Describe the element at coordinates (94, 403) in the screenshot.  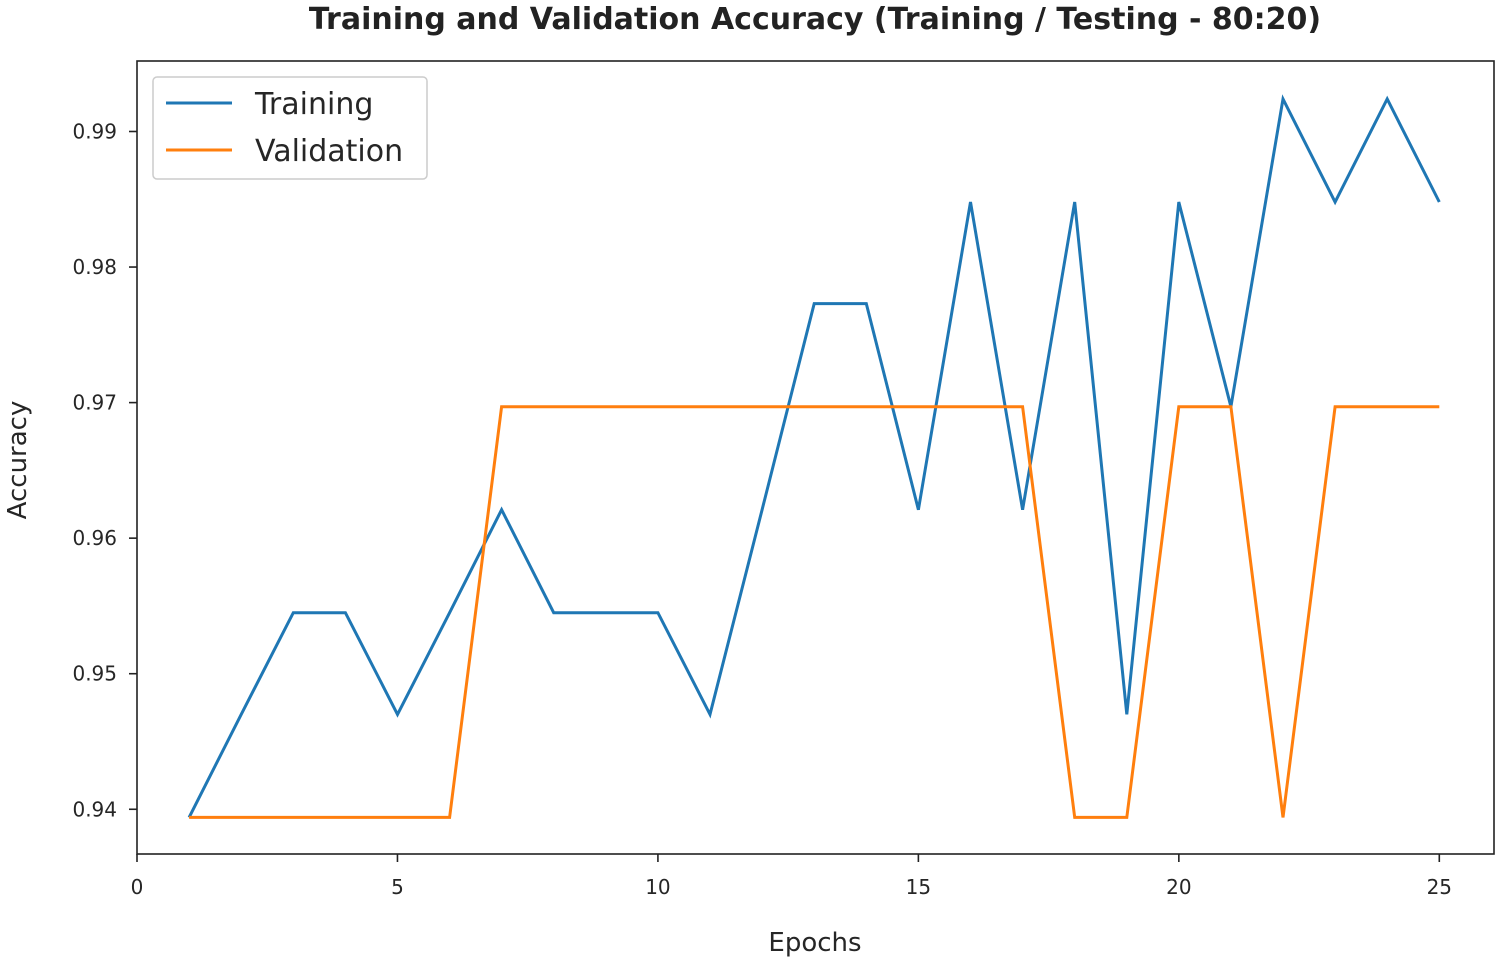
I see `y-tick-label: 0.97` at that location.